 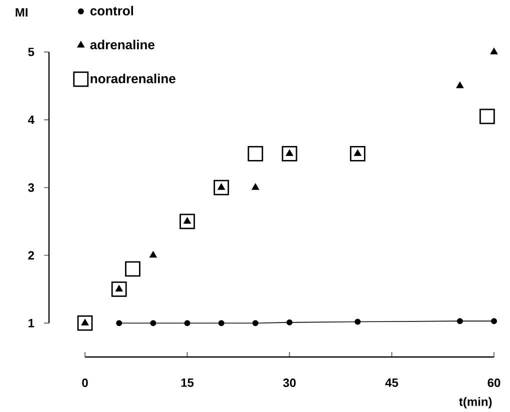 What do you see at coordinates (391, 382) in the screenshot?
I see `x-tick-label: 45` at bounding box center [391, 382].